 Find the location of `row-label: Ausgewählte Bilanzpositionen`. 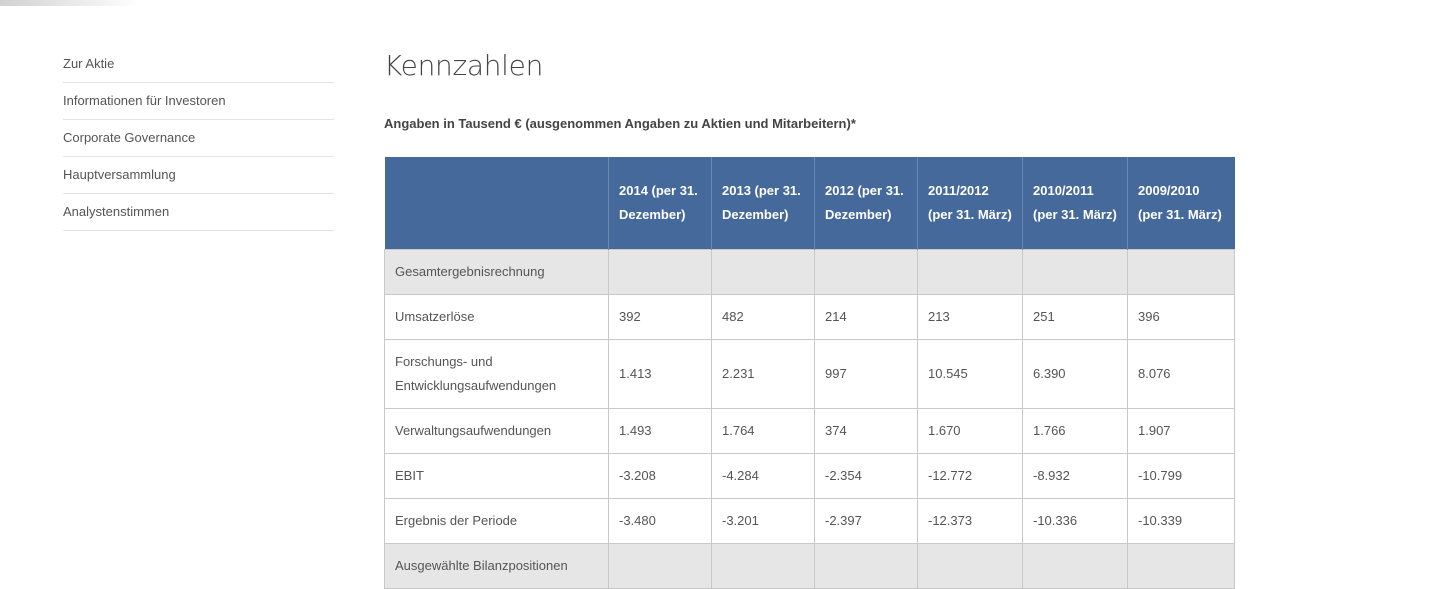

row-label: Ausgewählte Bilanzpositionen is located at coordinates (496, 566).